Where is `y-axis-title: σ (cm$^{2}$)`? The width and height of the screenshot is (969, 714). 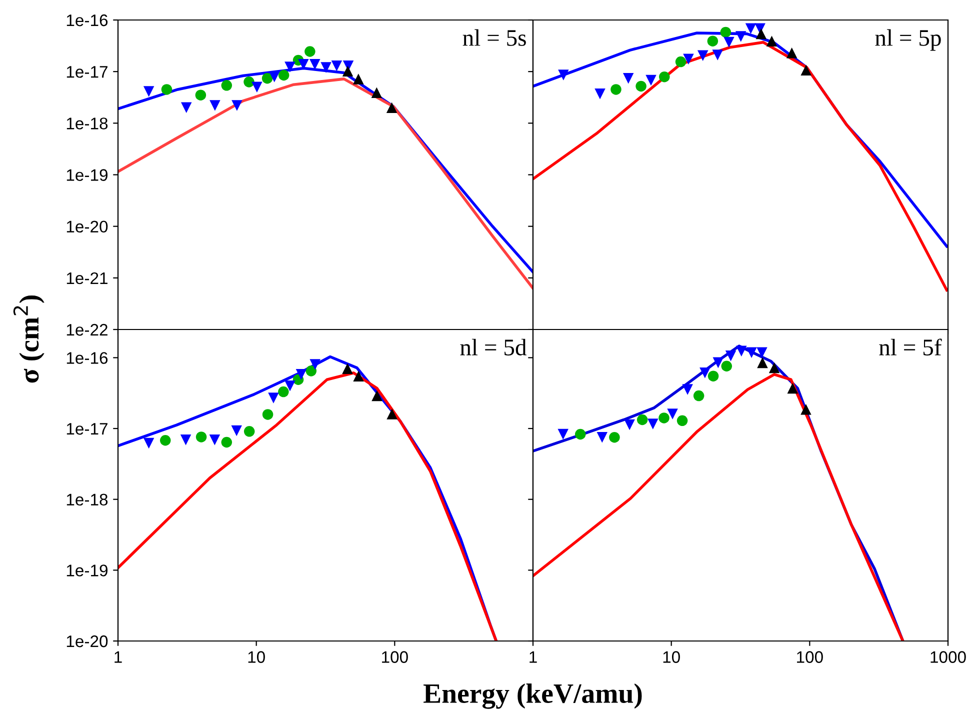
y-axis-title: σ (cm$^{2}$) is located at coordinates (28, 339).